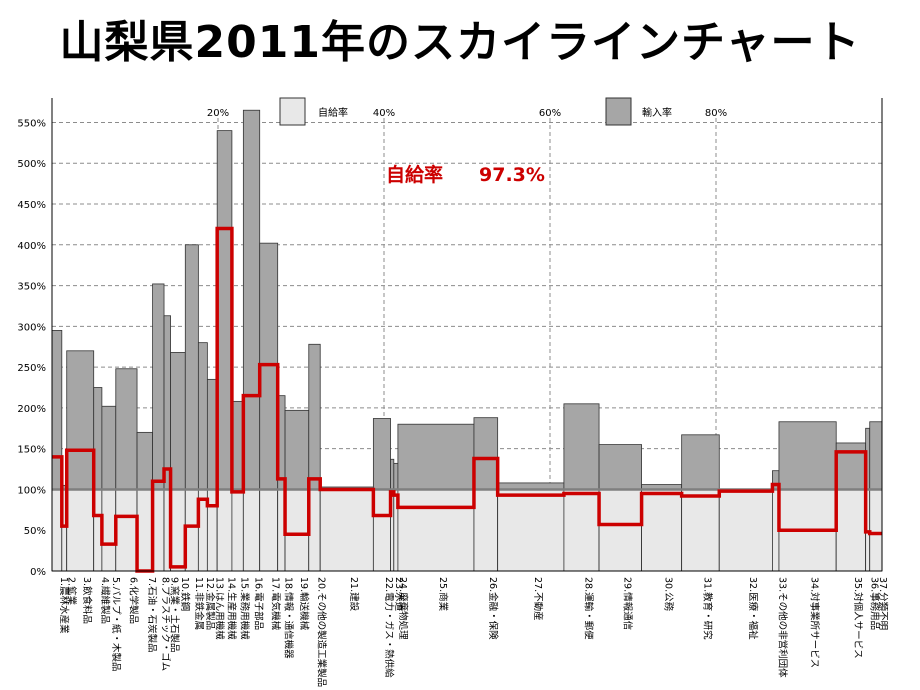 Image resolution: width=920 pixels, height=690 pixels. What do you see at coordinates (276, 604) in the screenshot?
I see `sector-label: 17.電気機械` at bounding box center [276, 604].